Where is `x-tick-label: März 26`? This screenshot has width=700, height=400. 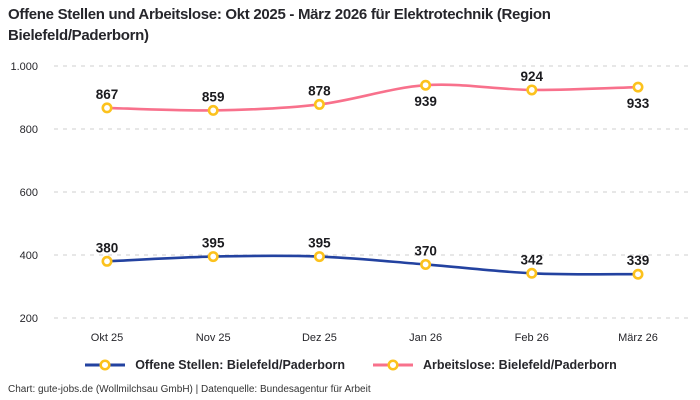
x-tick-label: März 26 is located at coordinates (638, 338).